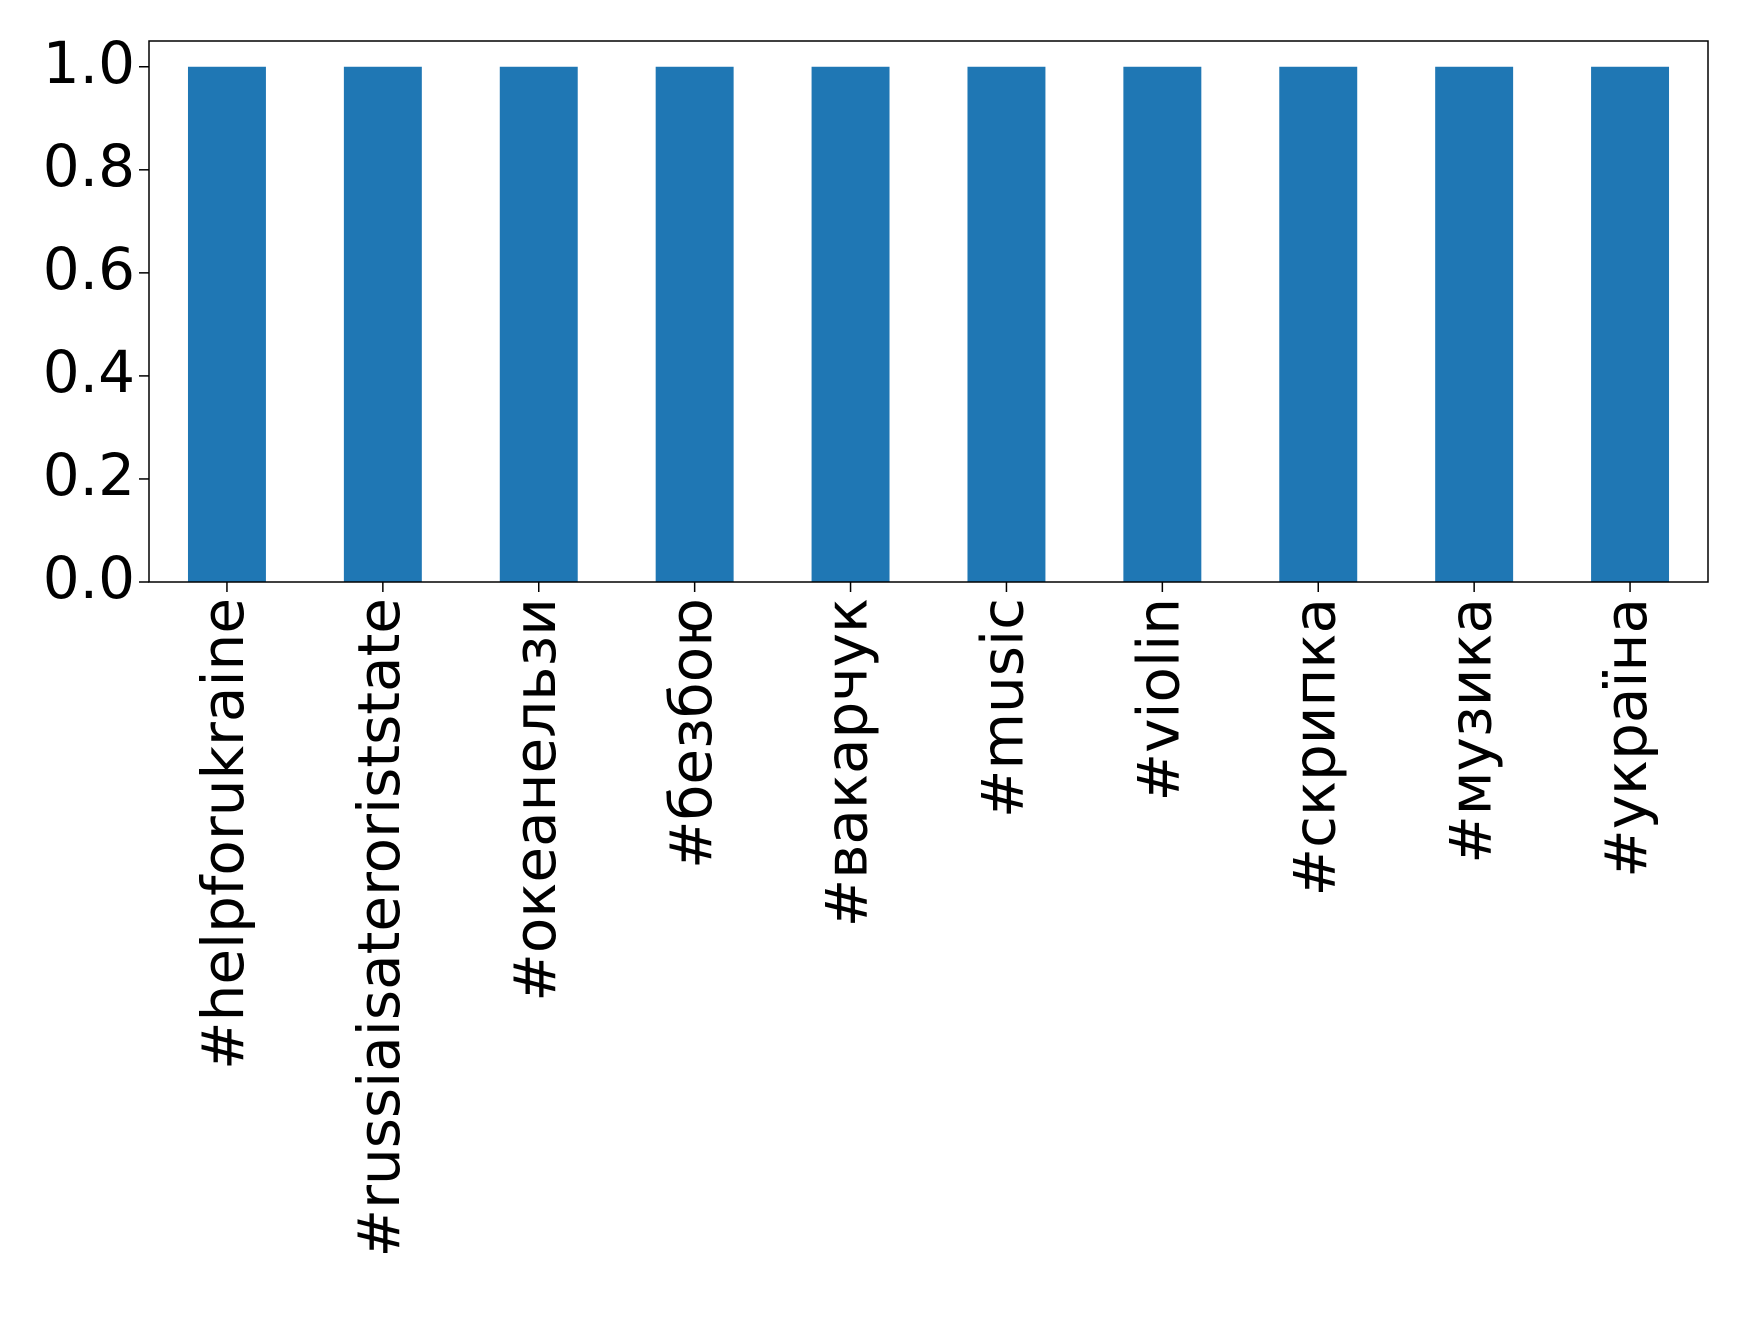 The height and width of the screenshot is (1339, 1739). I want to click on x-tick-label: #безбою, so click(691, 733).